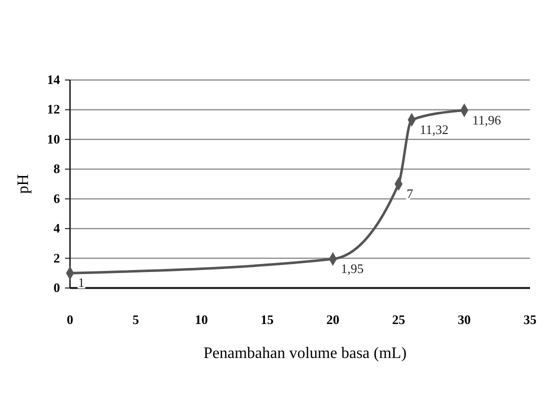 The height and width of the screenshot is (404, 548). What do you see at coordinates (333, 319) in the screenshot?
I see `x-tick-label: 20` at bounding box center [333, 319].